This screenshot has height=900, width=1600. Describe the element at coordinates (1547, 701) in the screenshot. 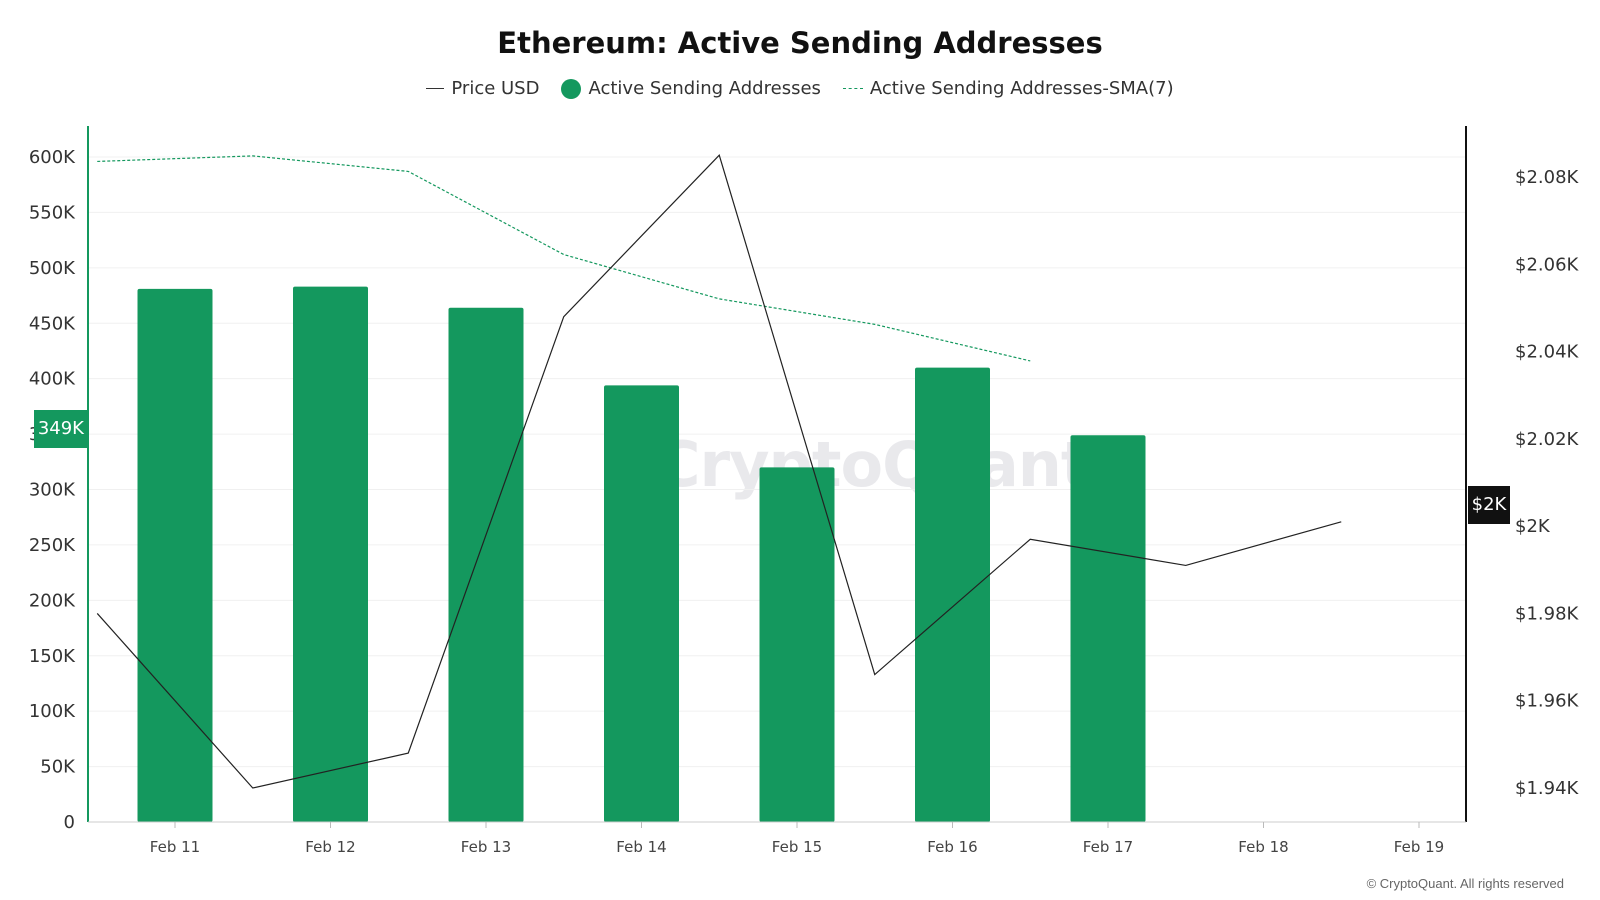

I see `right-tick-label: $1.96K` at that location.